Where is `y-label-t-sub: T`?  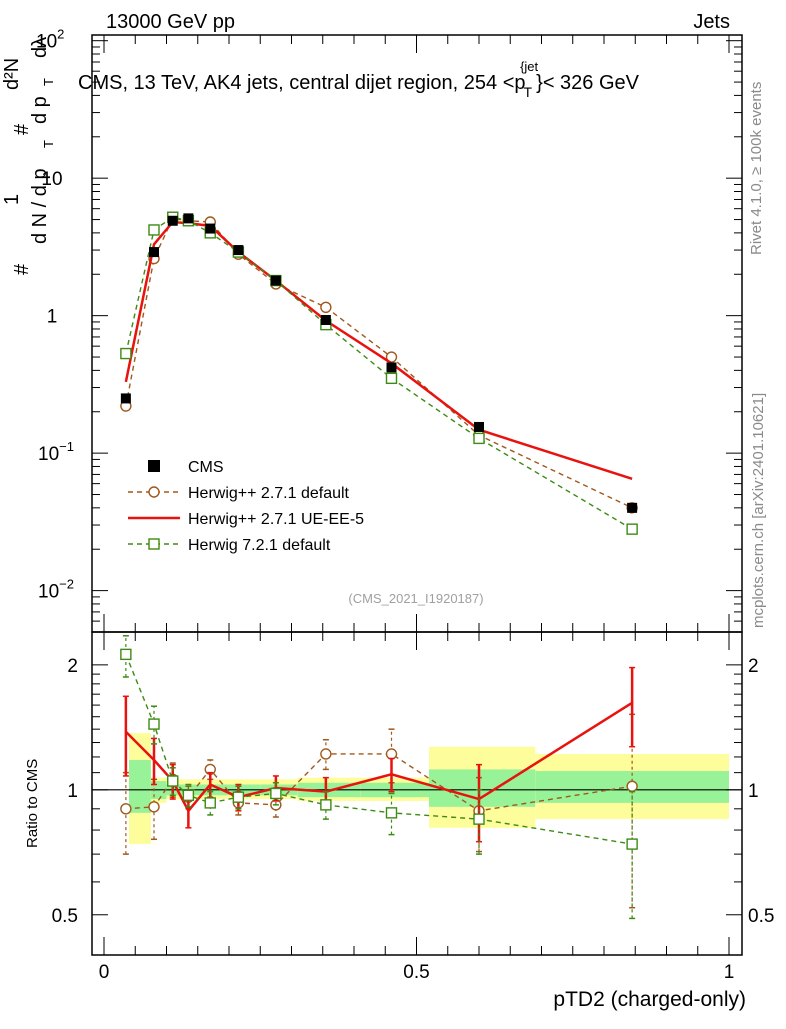
y-label-t-sub: T is located at coordinates (48, 144).